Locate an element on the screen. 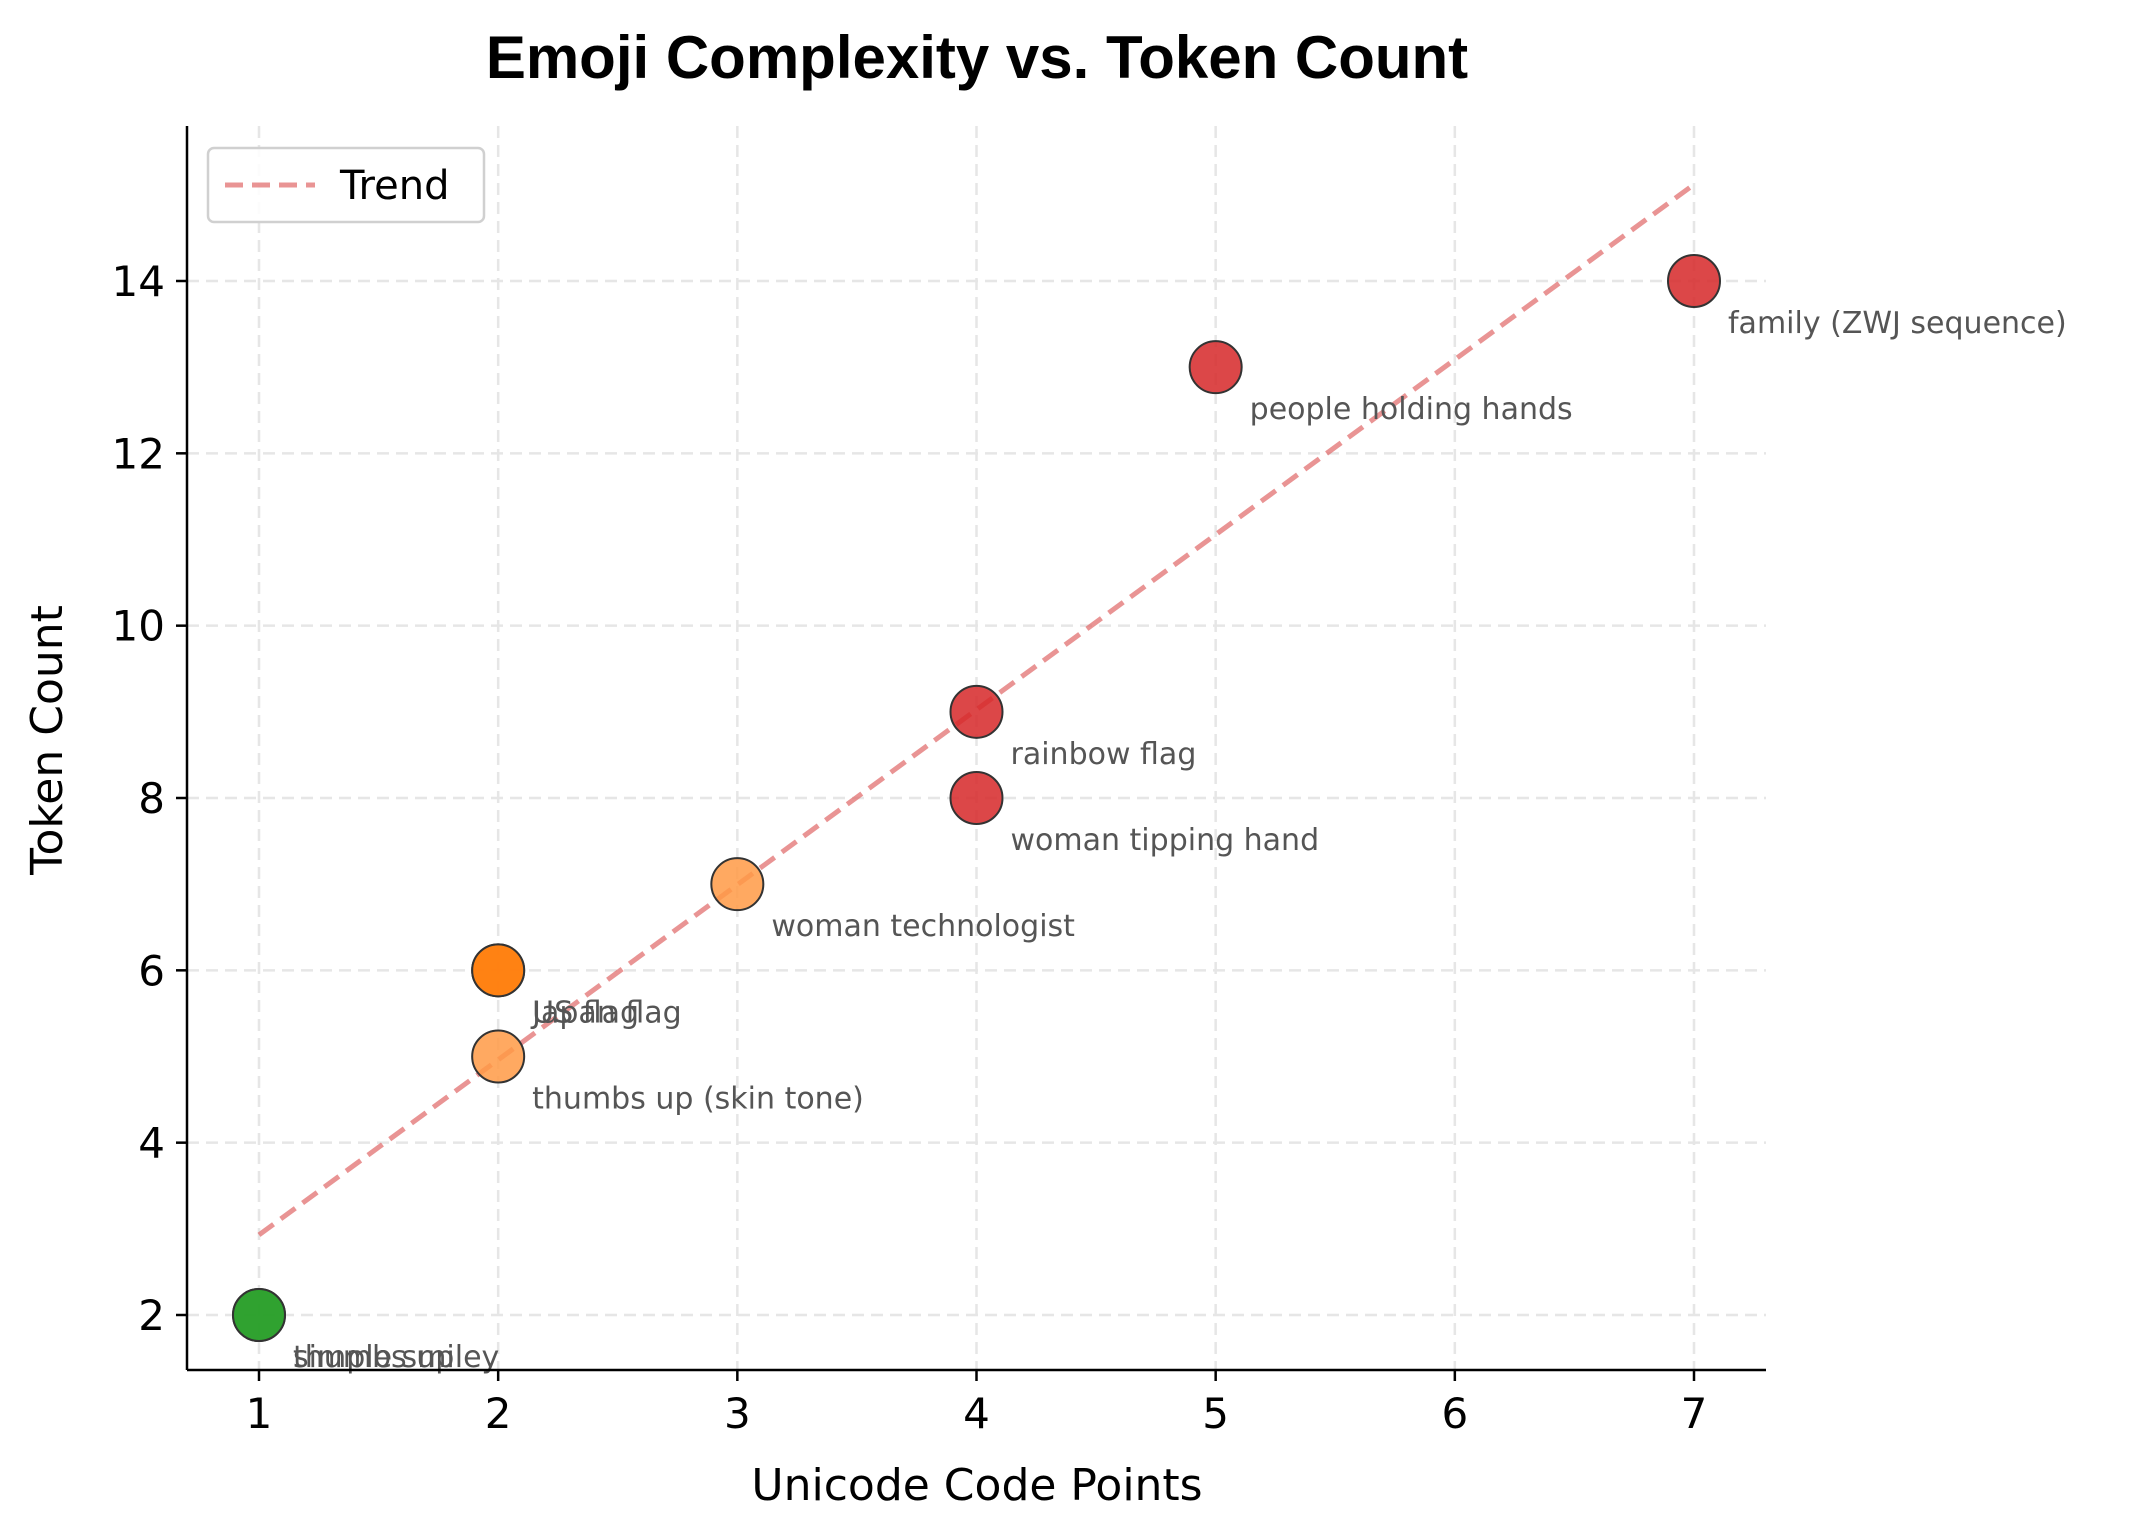 The image size is (2135, 1534). y-tick-label: 14 is located at coordinates (138, 281).